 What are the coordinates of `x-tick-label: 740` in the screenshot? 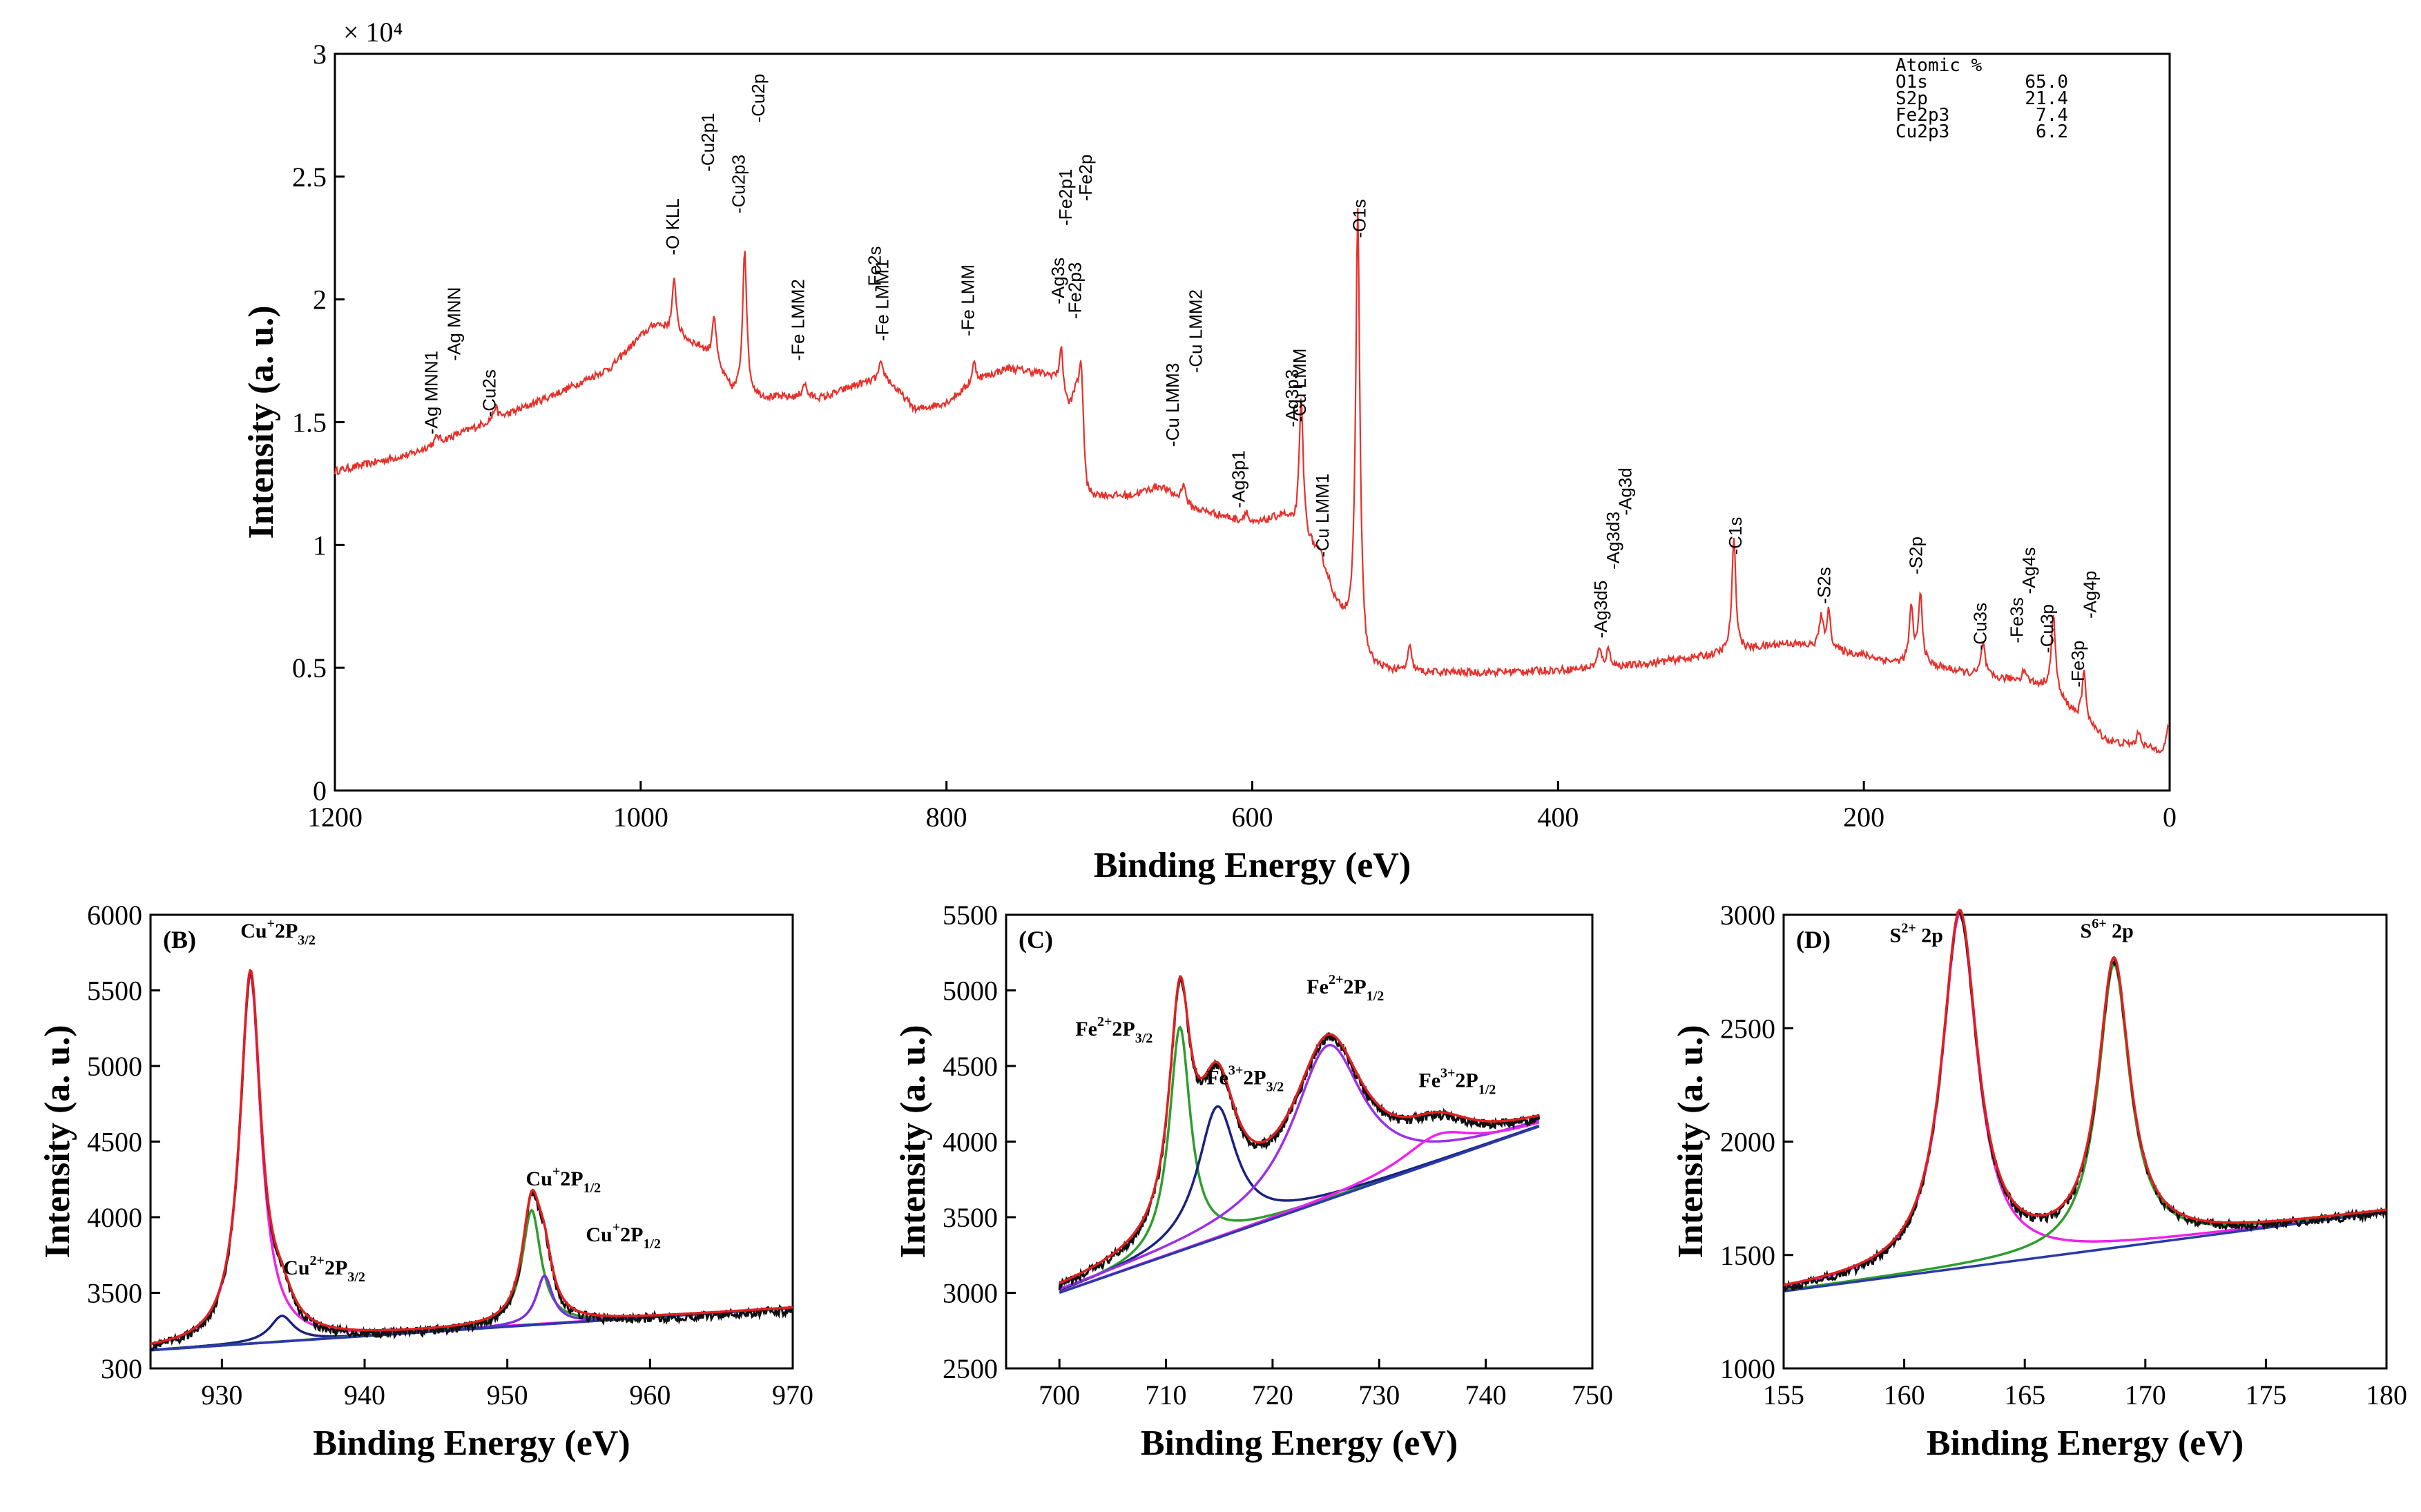 It's located at (1486, 1395).